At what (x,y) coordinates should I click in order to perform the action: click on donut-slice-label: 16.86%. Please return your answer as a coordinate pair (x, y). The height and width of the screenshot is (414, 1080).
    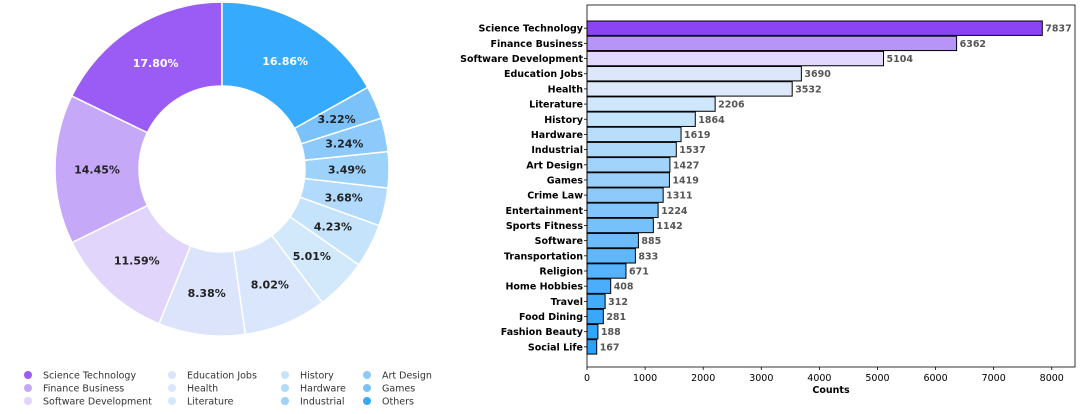
    Looking at the image, I should click on (285, 61).